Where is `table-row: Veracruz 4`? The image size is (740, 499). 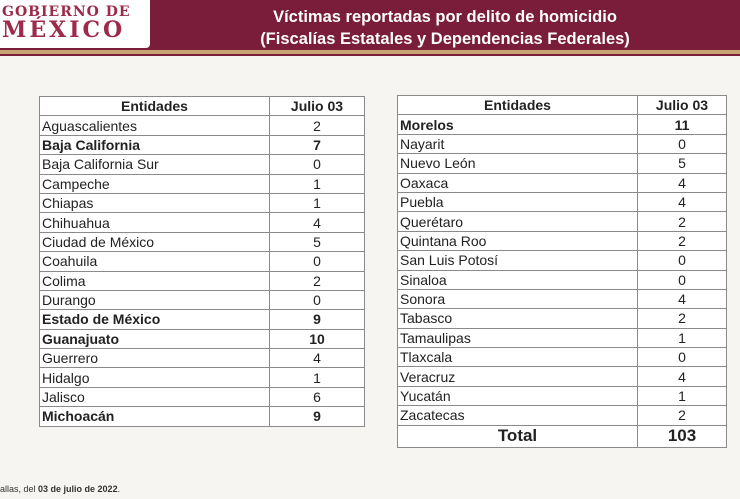 table-row: Veracruz 4 is located at coordinates (562, 376).